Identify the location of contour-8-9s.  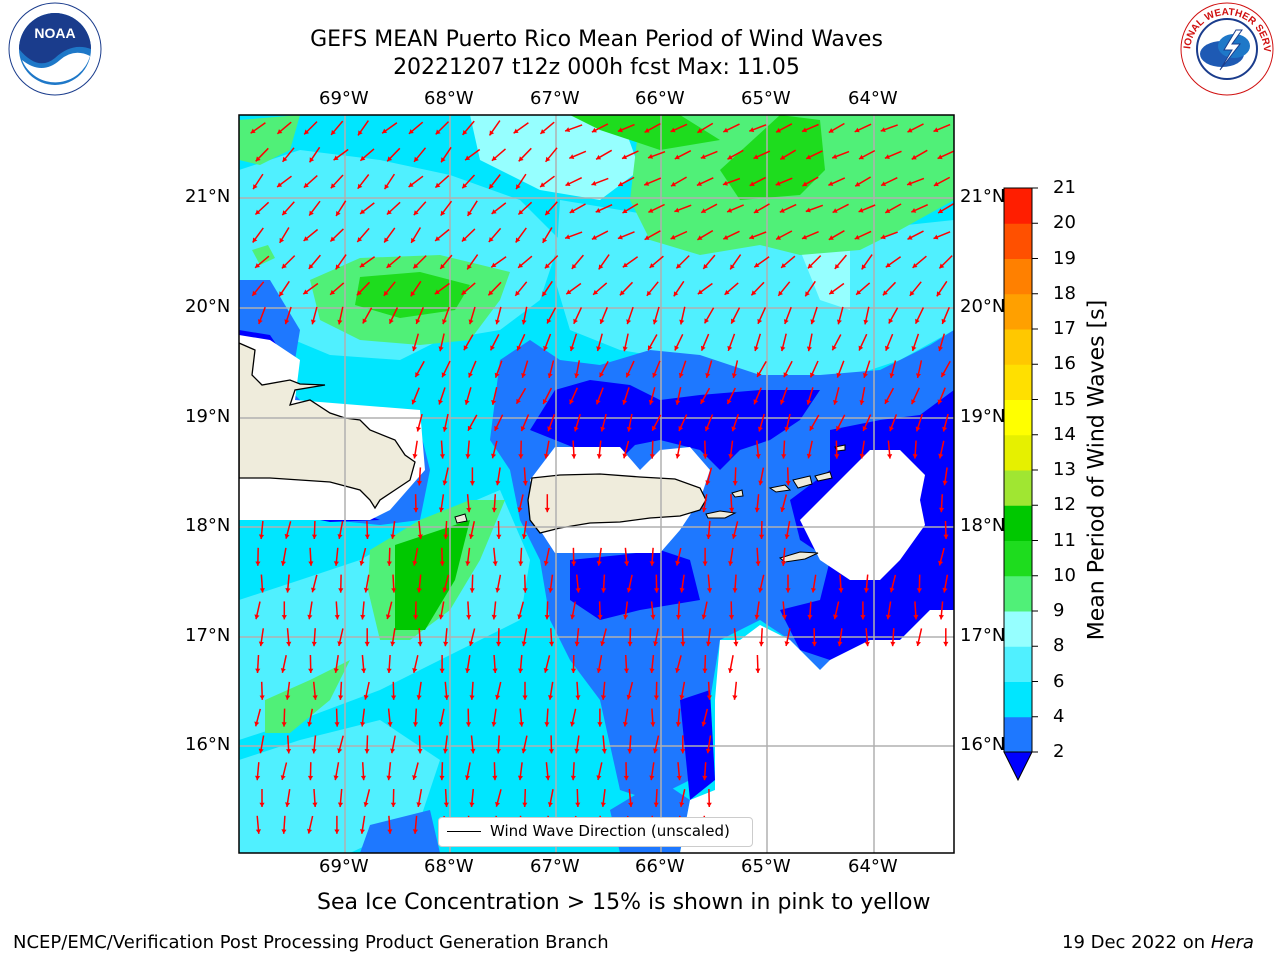
(555, 157).